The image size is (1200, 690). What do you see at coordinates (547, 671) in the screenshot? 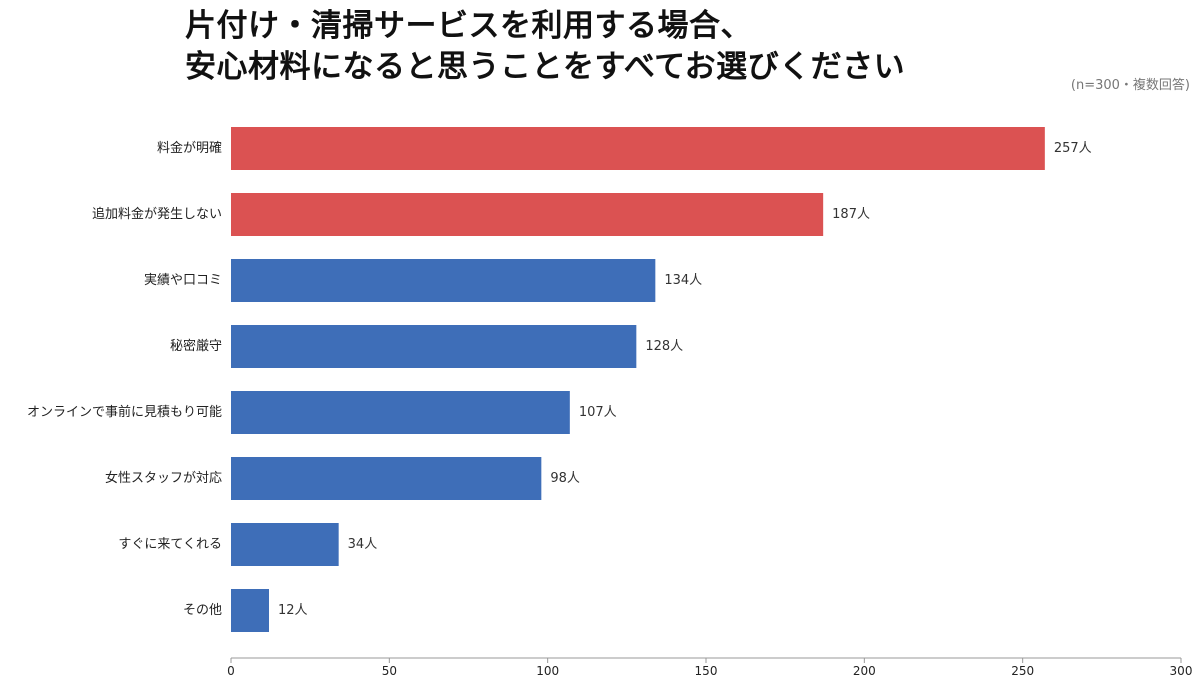
I see `x-tick-label: 100` at bounding box center [547, 671].